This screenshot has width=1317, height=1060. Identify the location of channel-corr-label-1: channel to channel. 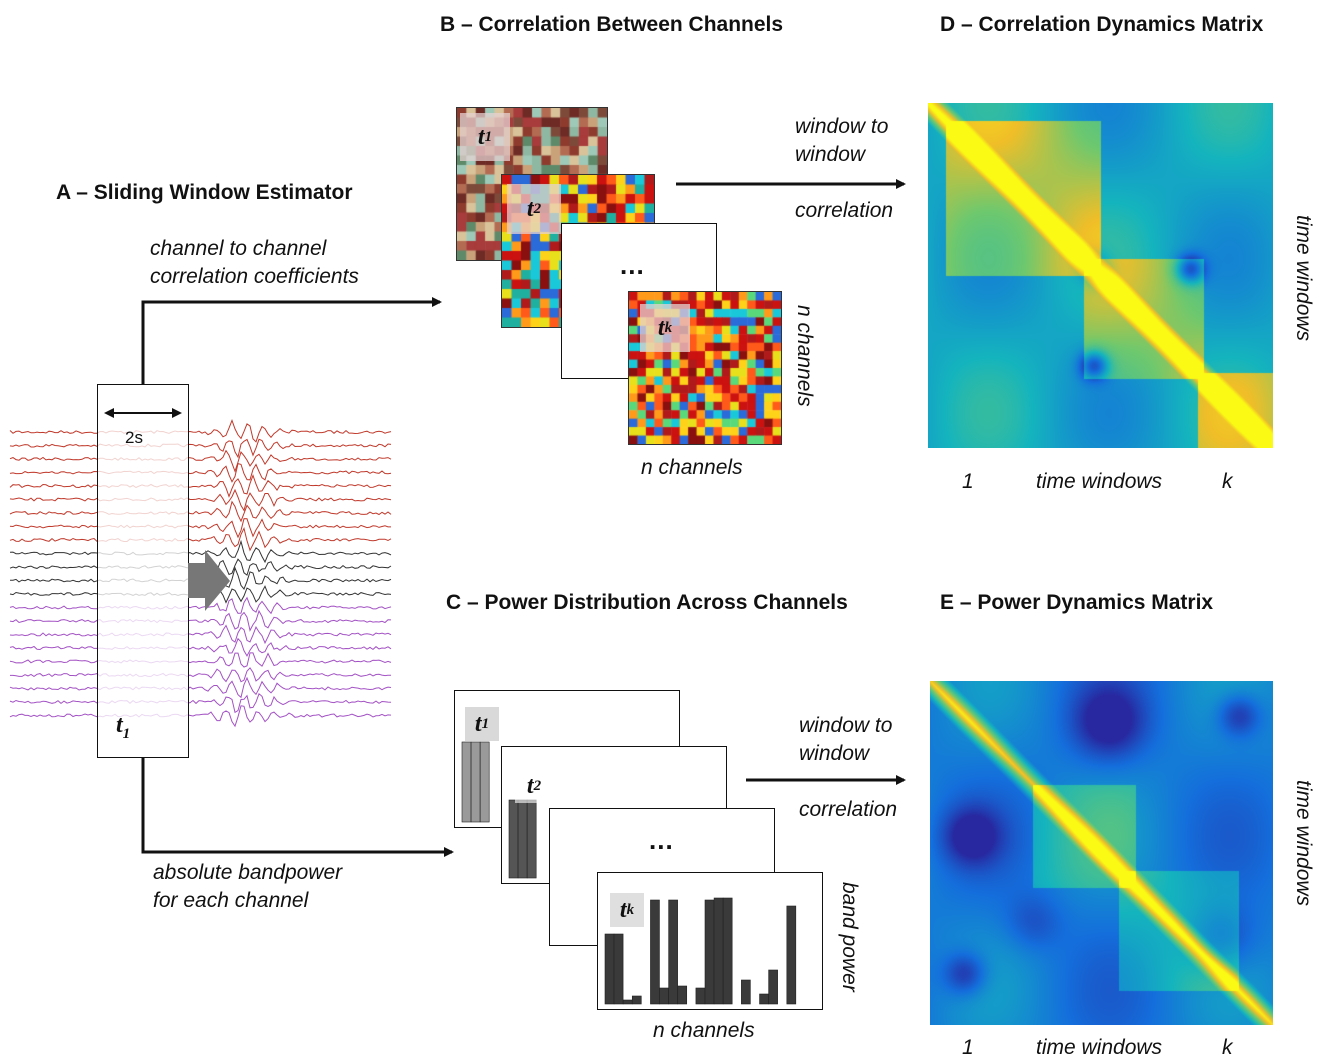
(238, 248).